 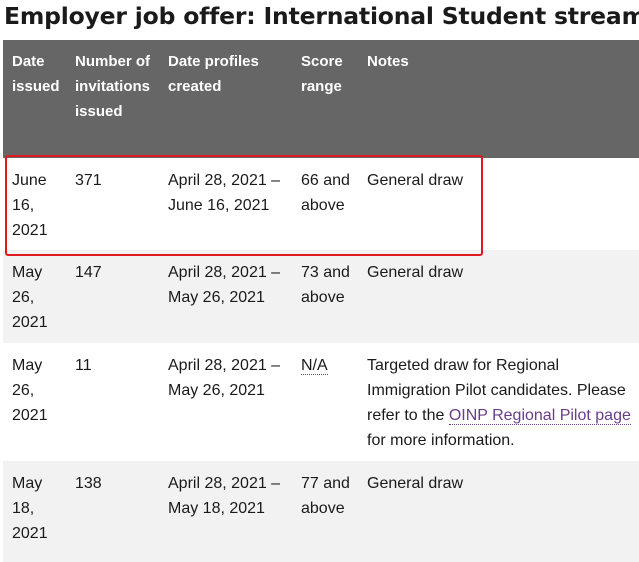 What do you see at coordinates (325, 496) in the screenshot?
I see `score-range-cell: 77 and above` at bounding box center [325, 496].